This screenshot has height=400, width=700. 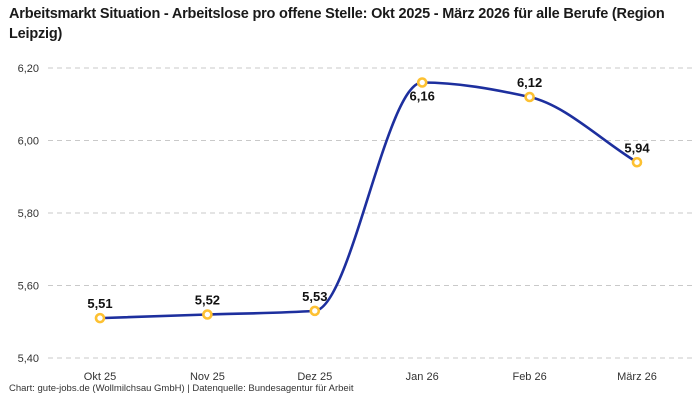 What do you see at coordinates (28, 359) in the screenshot?
I see `y-tick-label: 5,40` at bounding box center [28, 359].